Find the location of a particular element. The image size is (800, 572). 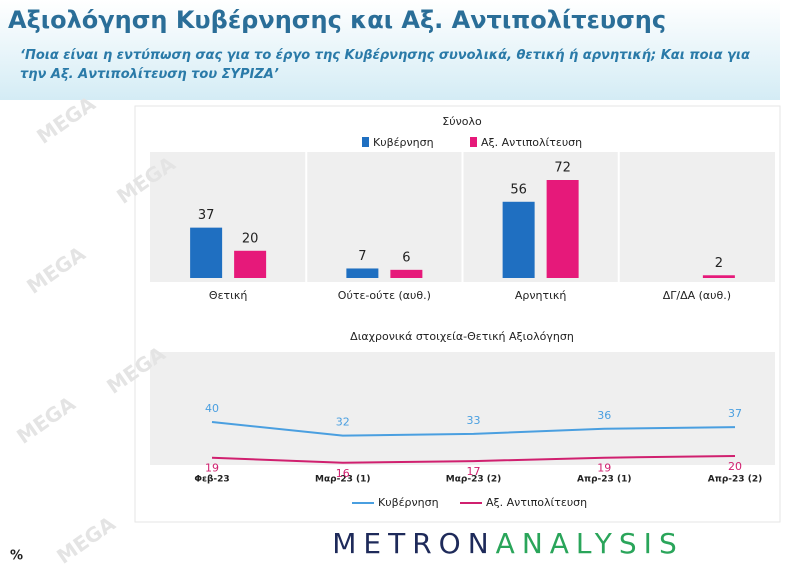

unit-label: % is located at coordinates (16, 556).